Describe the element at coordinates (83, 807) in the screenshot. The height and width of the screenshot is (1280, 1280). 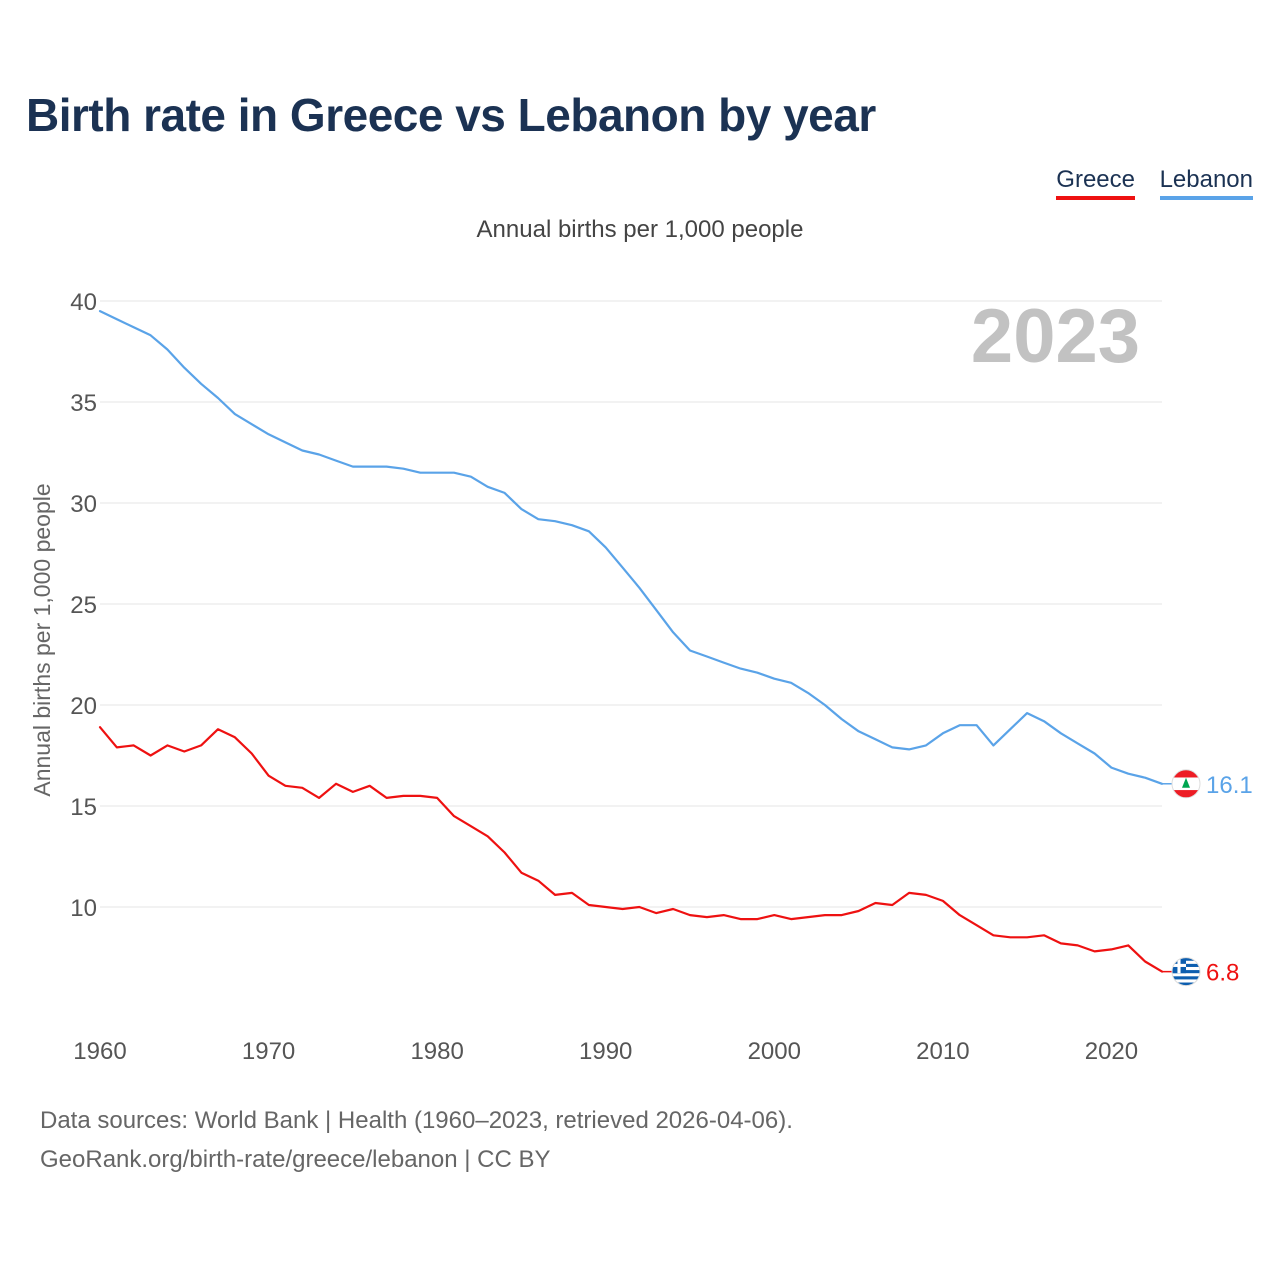
I see `y-tick-label: 15` at that location.